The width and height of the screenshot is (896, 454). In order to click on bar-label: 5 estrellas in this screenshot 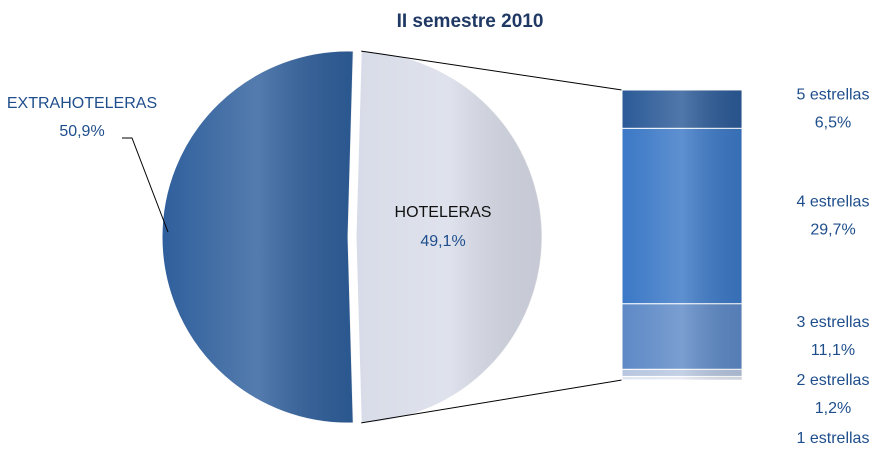, I will do `click(833, 94)`.